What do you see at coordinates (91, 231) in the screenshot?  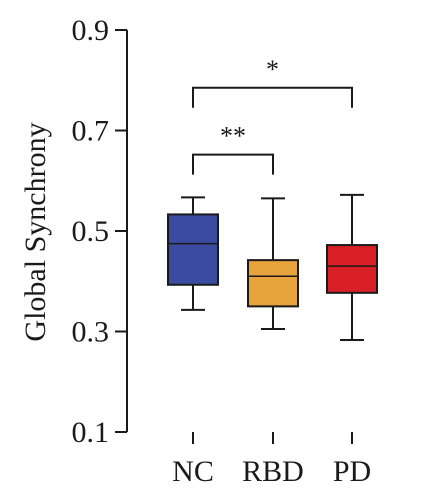 I see `y-tick-label: 0.5` at bounding box center [91, 231].